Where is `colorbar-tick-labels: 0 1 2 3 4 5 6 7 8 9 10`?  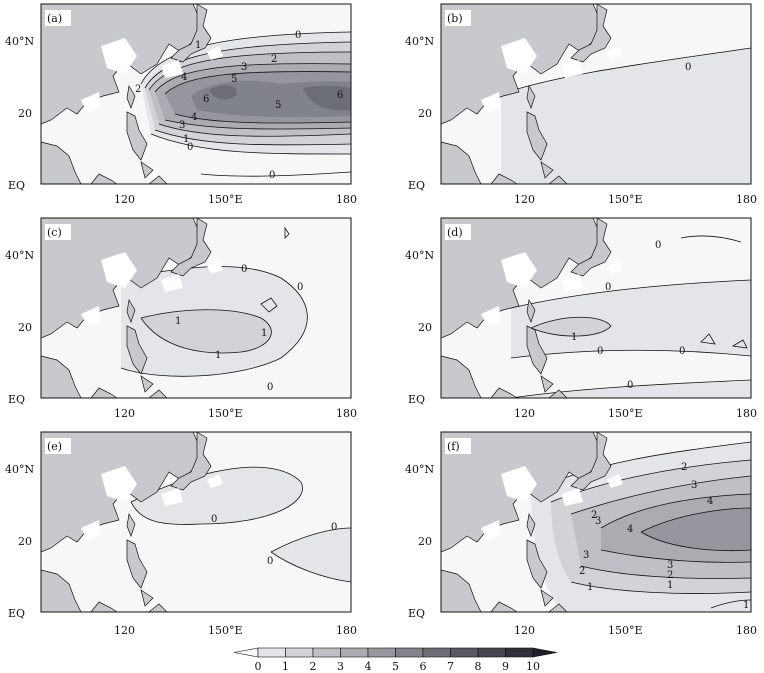 colorbar-tick-labels: 0 1 2 3 4 5 6 7 8 9 10 is located at coordinates (398, 666).